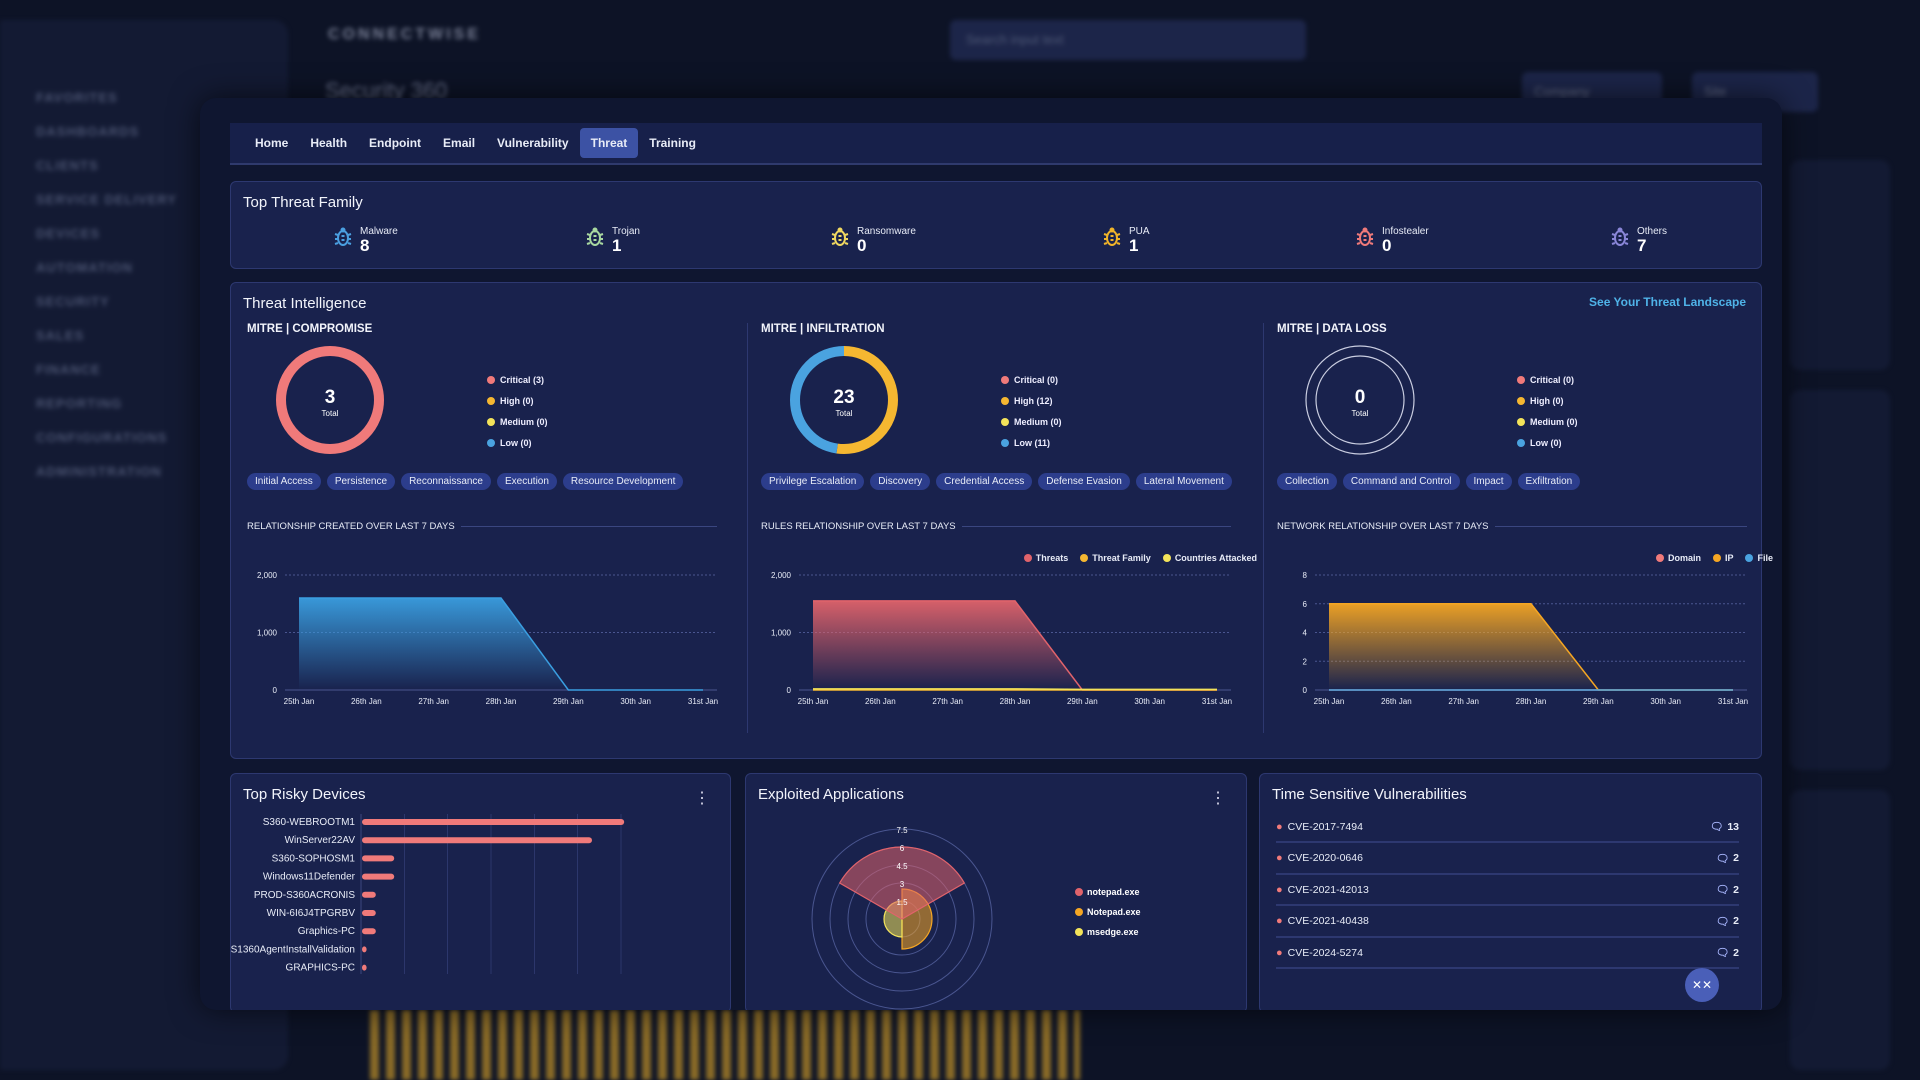 The width and height of the screenshot is (1920, 1080). I want to click on legend-label: Notepad.exe, so click(1114, 912).